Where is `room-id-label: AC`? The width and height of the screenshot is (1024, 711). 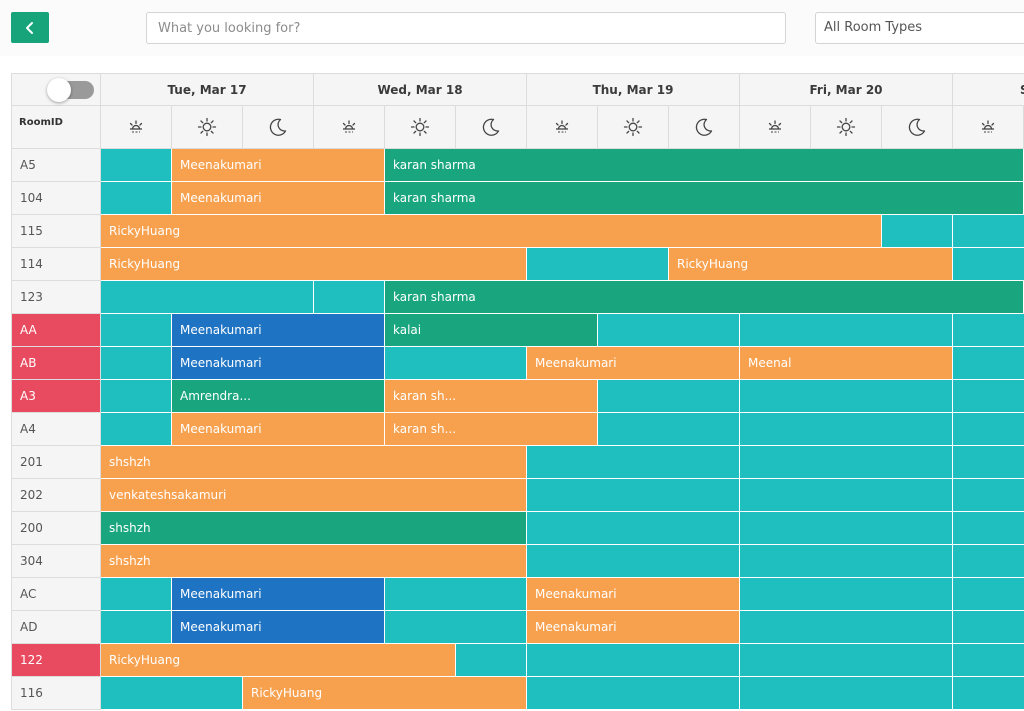
room-id-label: AC is located at coordinates (56, 594).